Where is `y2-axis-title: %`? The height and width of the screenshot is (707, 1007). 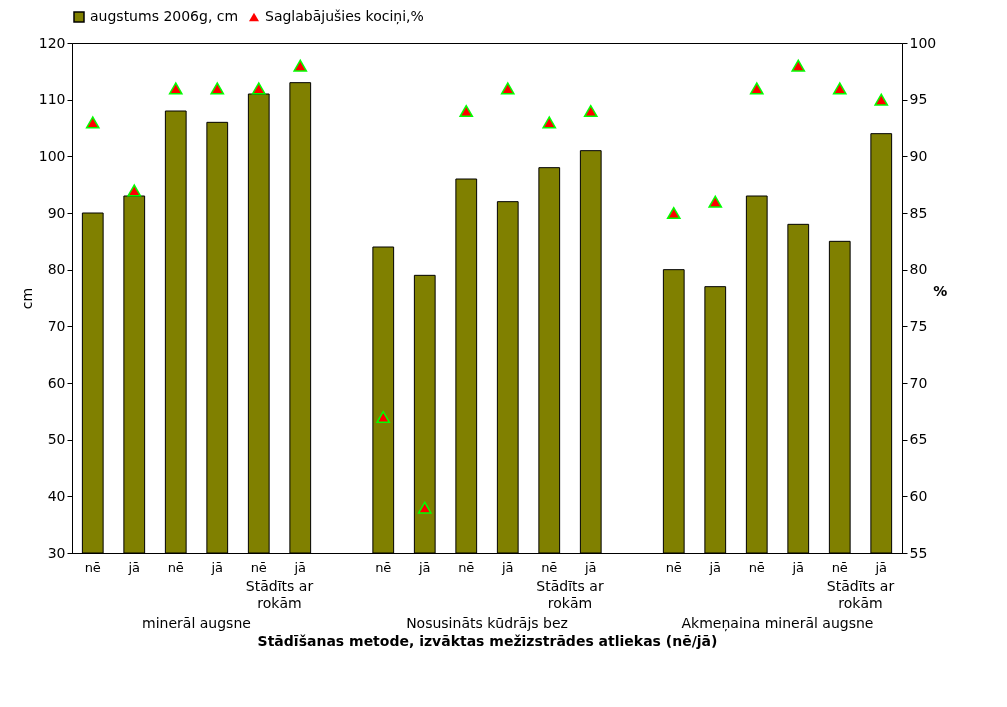
y2-axis-title: % is located at coordinates (940, 290).